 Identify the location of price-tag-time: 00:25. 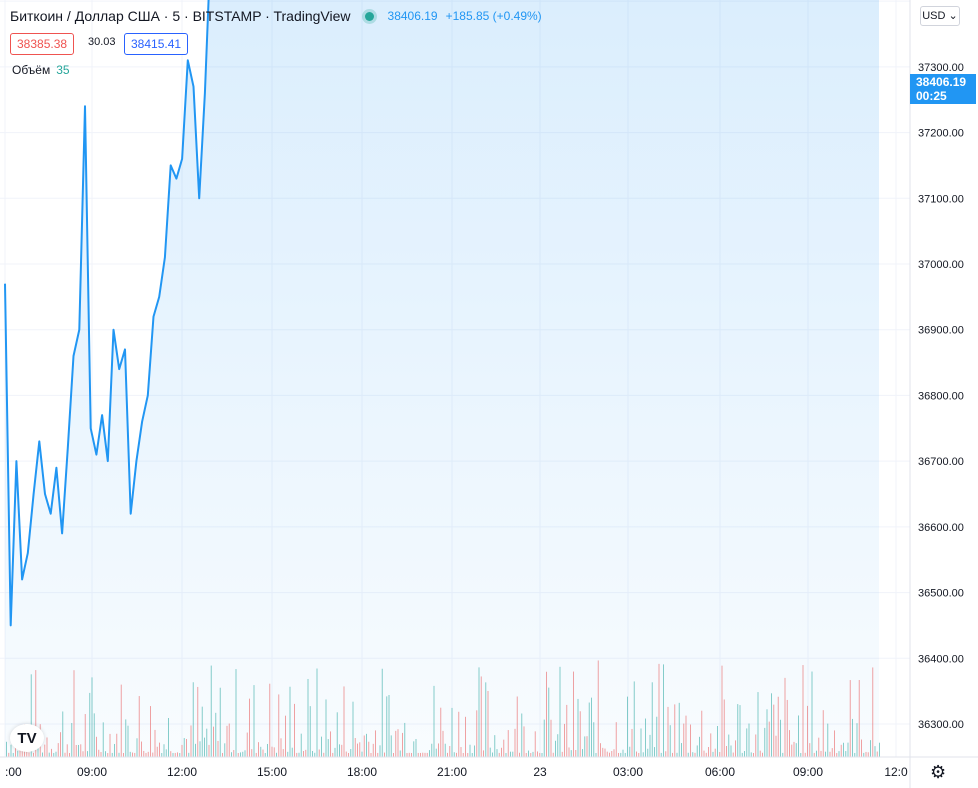
(931, 96).